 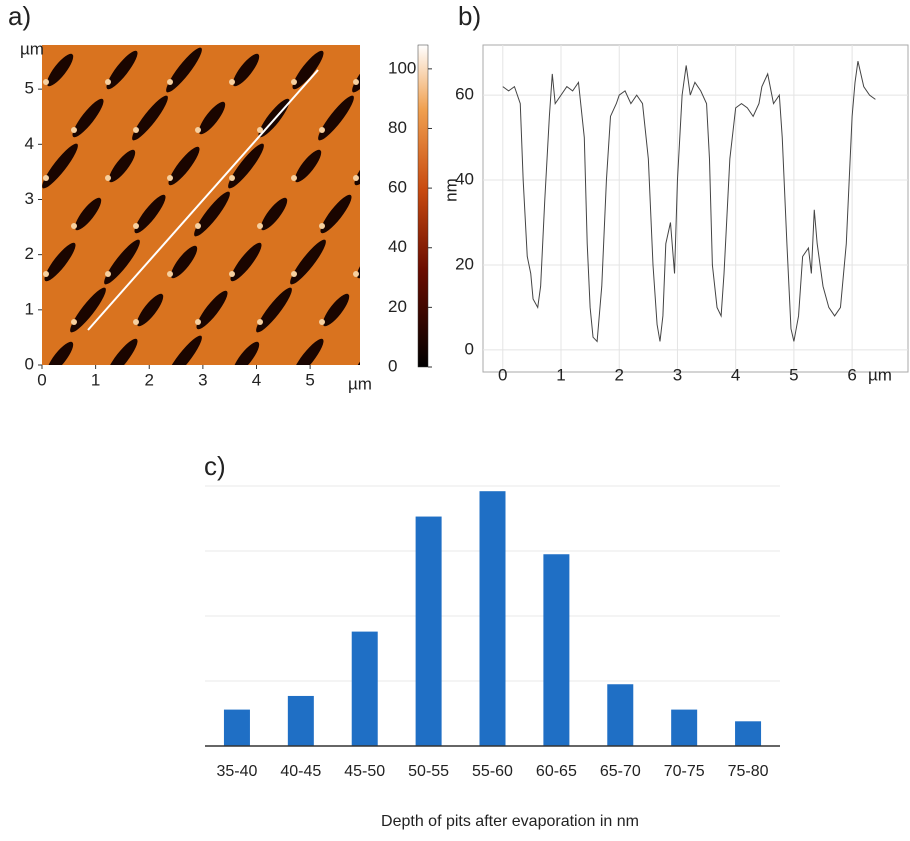 What do you see at coordinates (464, 263) in the screenshot?
I see `y-tick-label: 20` at bounding box center [464, 263].